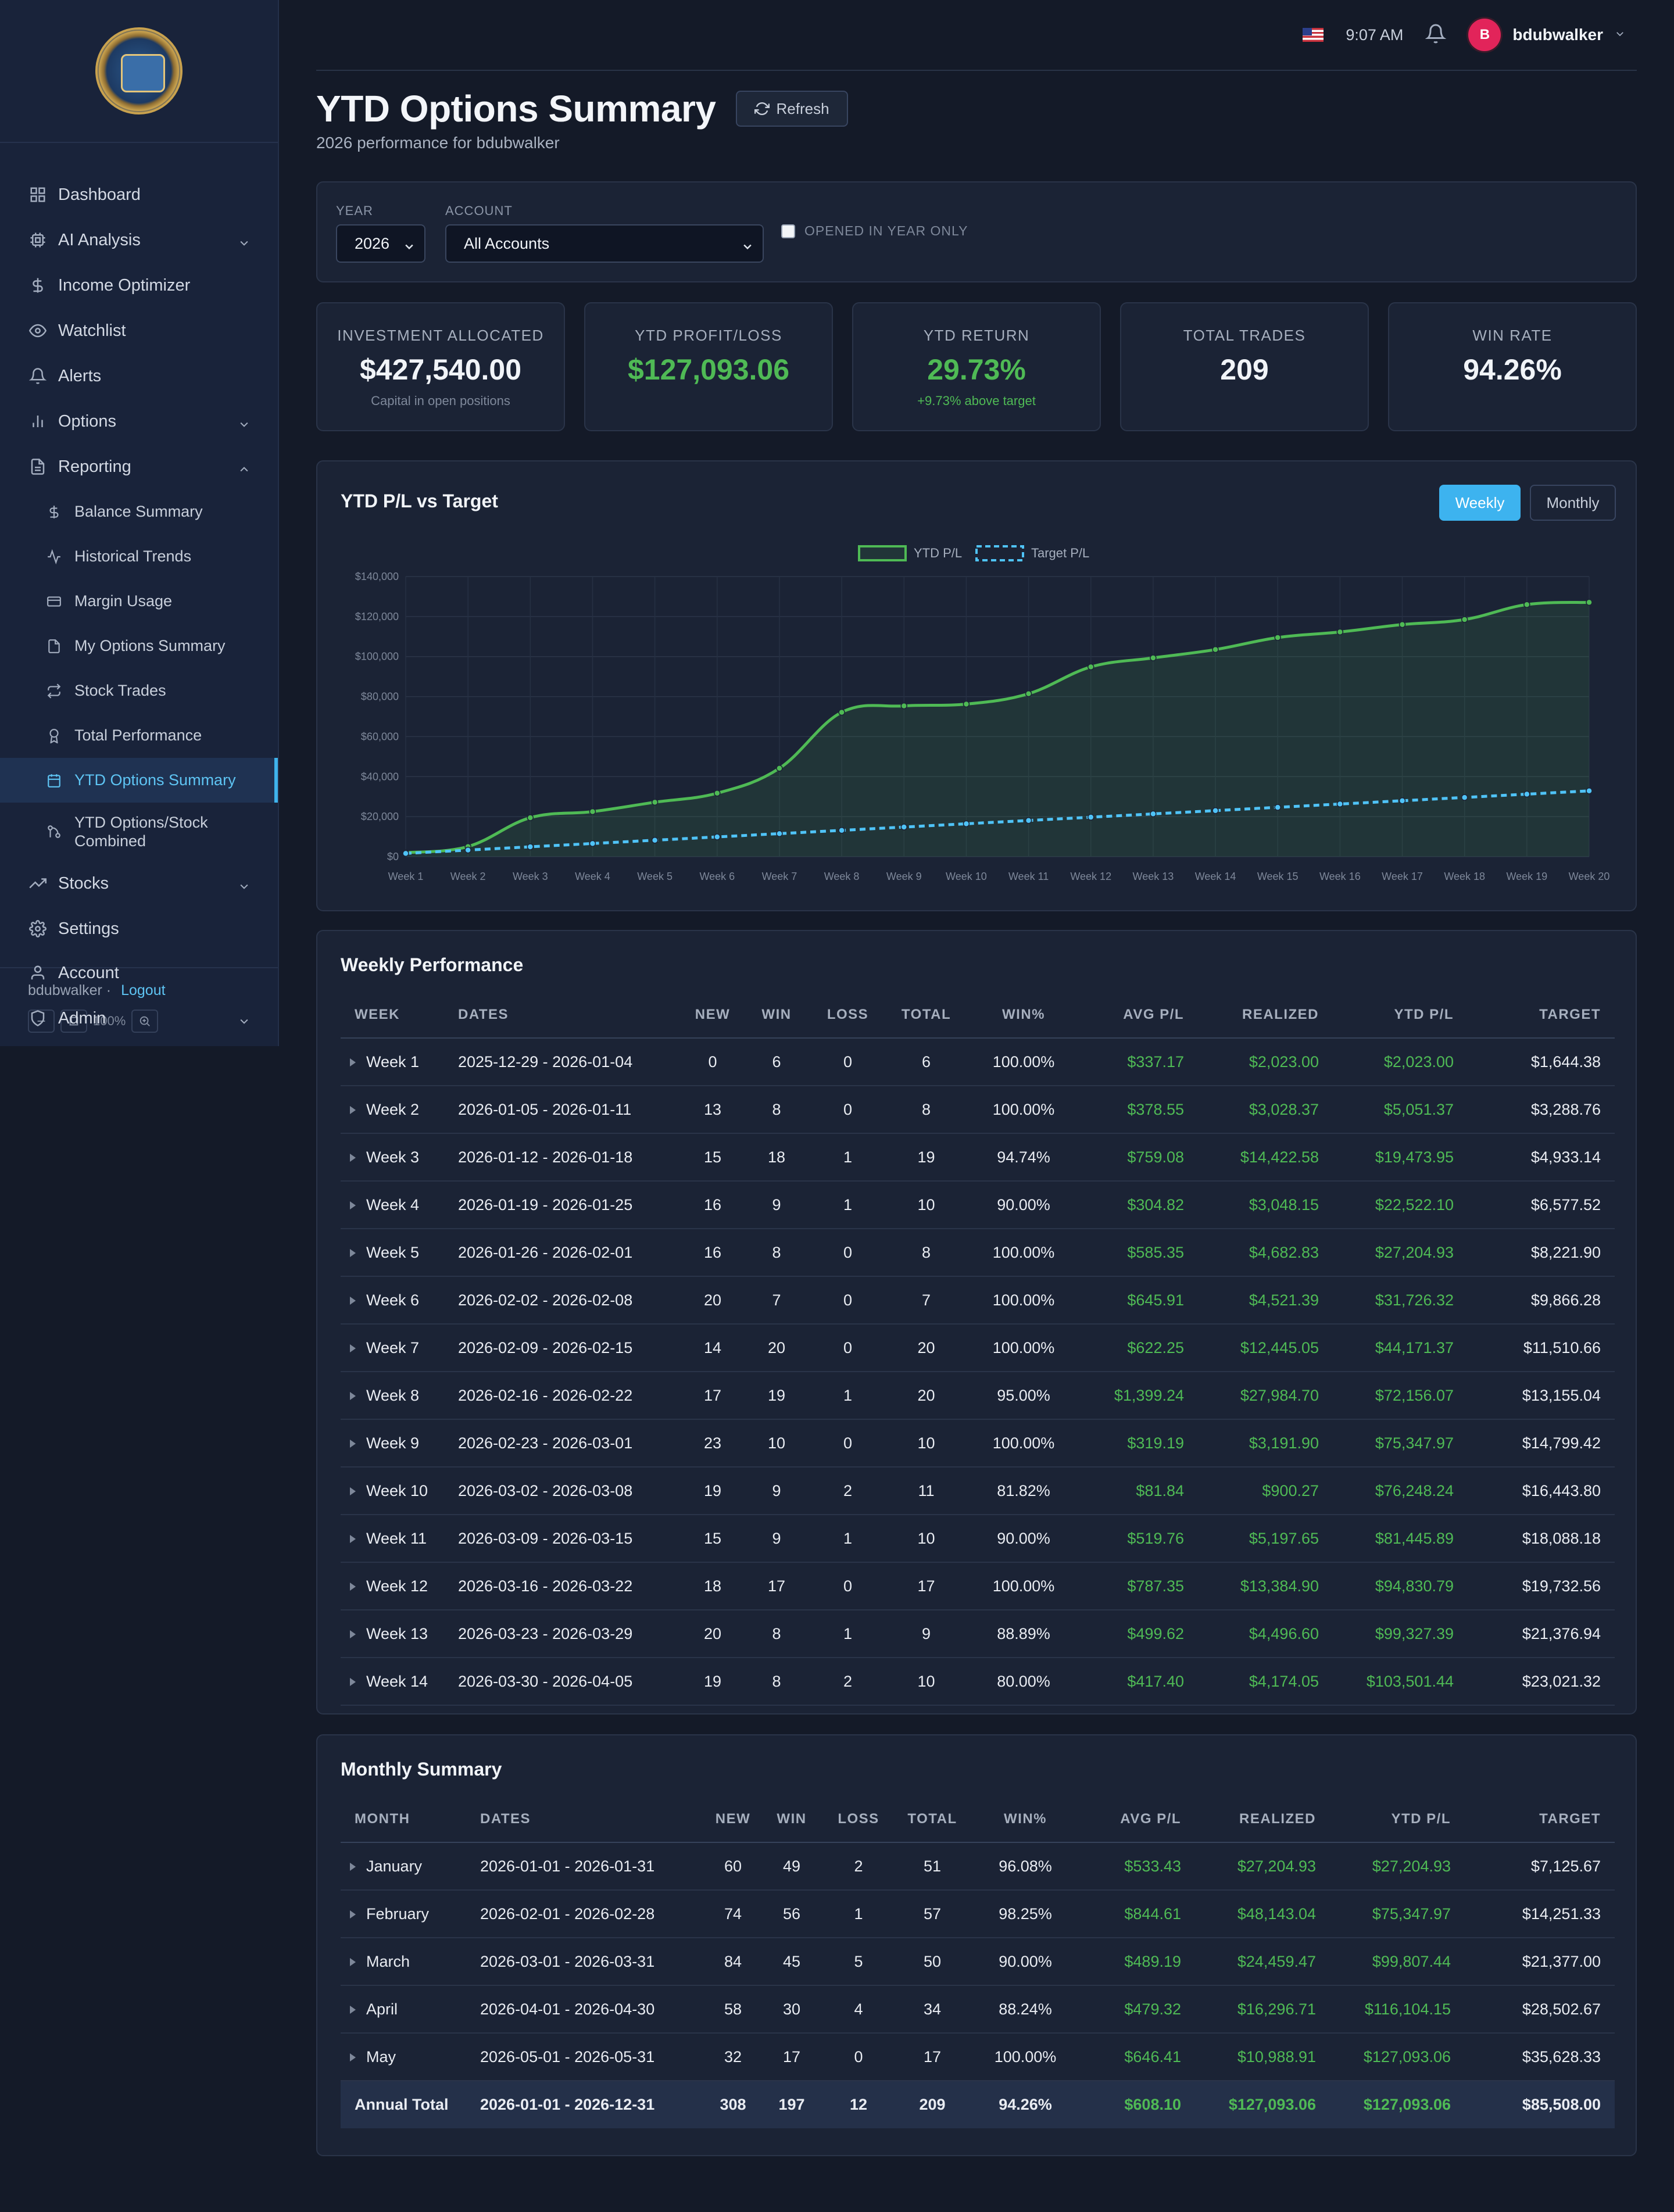  Describe the element at coordinates (400, 1348) in the screenshot. I see `table-cell: Week 7` at that location.